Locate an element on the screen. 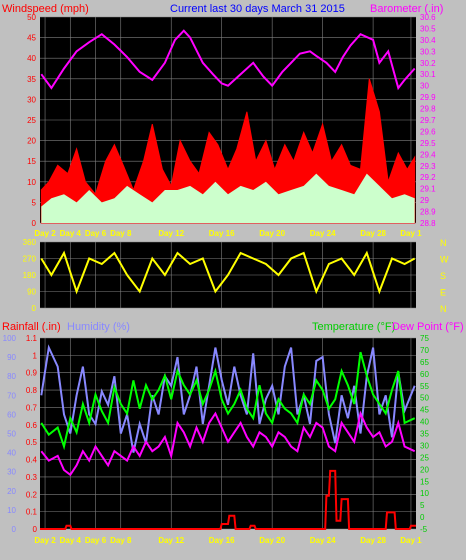 This screenshot has height=560, width=466. temperature-tick-label: 55 is located at coordinates (424, 386).